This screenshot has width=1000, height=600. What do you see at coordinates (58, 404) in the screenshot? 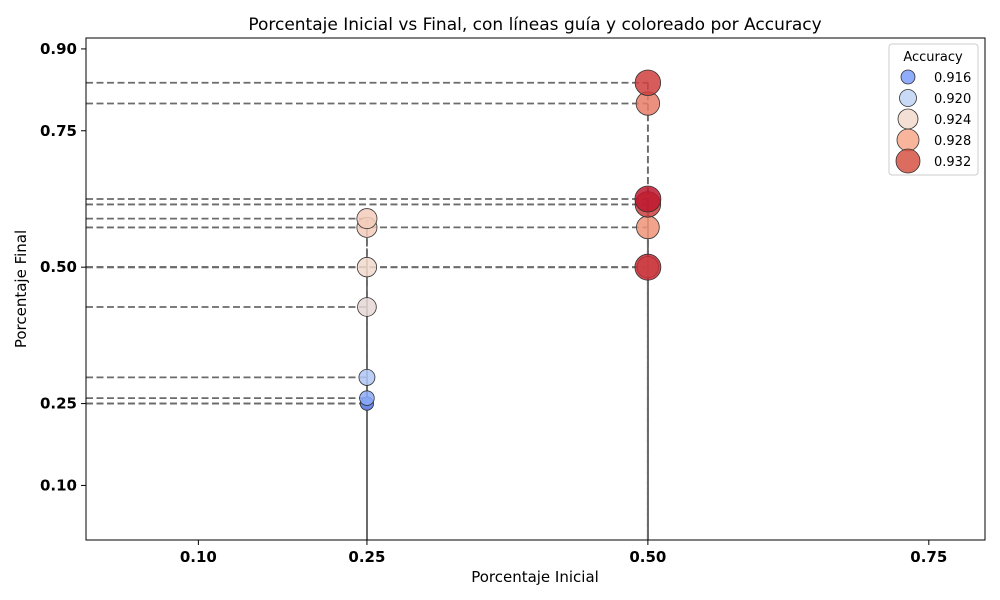
I see `y-tick-label: 0.25` at bounding box center [58, 404].